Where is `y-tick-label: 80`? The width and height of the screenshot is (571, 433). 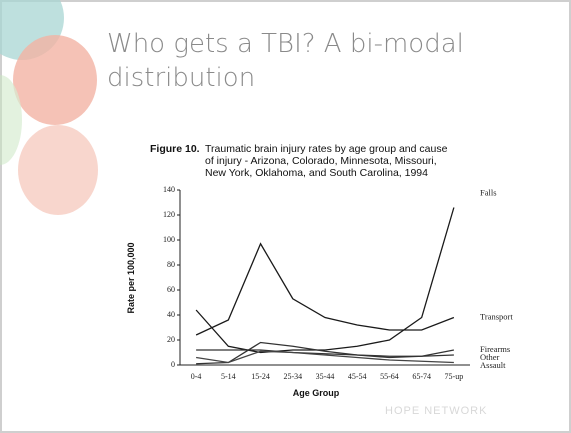
y-tick-label: 80 is located at coordinates (171, 264).